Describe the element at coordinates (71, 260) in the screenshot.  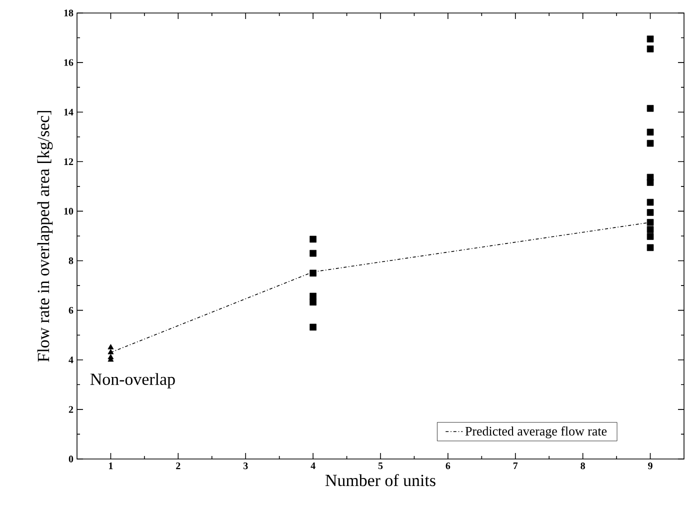
I see `y-tick-label: 8` at that location.